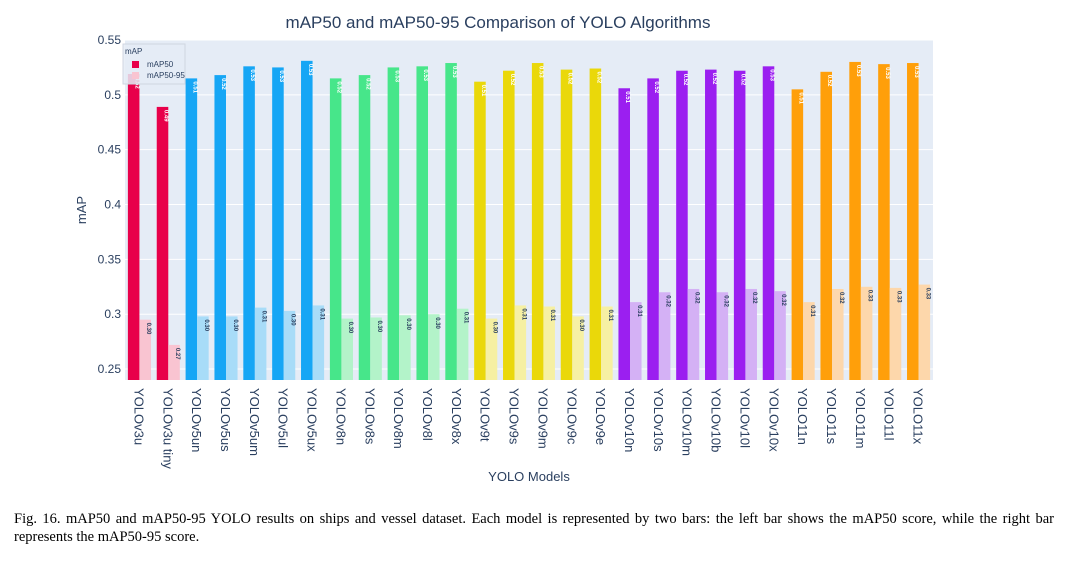 This screenshot has height=561, width=1065. What do you see at coordinates (889, 414) in the screenshot?
I see `x-tick-label: YOLO11l` at bounding box center [889, 414].